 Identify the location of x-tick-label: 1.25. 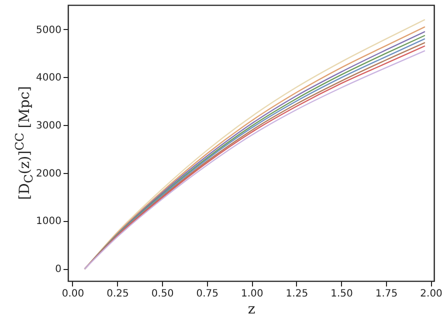
(297, 294).